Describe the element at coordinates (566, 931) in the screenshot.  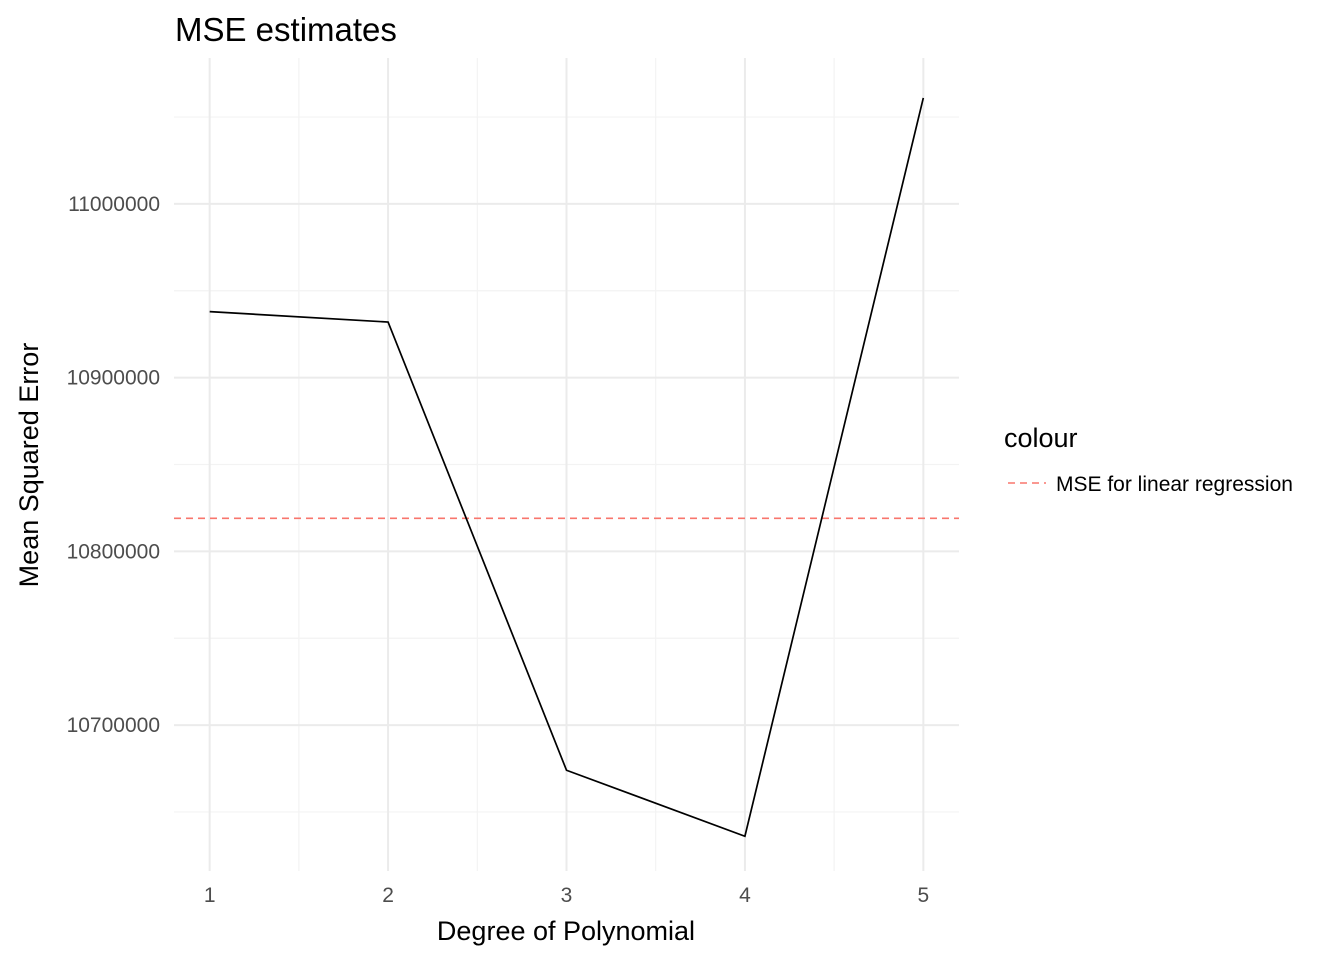
I see `x-axis-title: Degree of Polynomial` at that location.